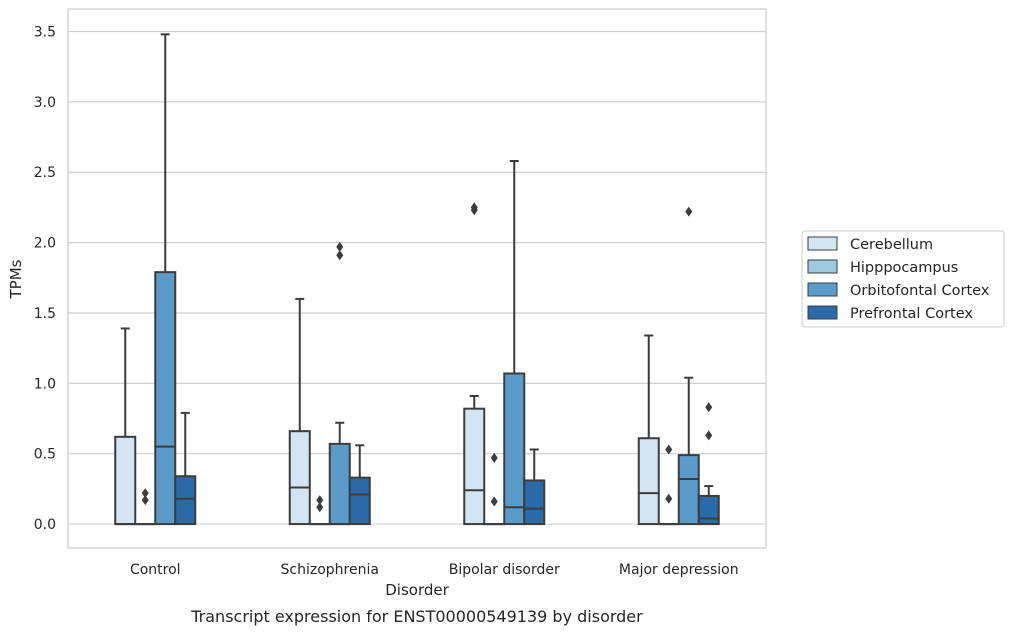 This screenshot has width=1014, height=634. I want to click on legend-label: Cerebellum, so click(891, 245).